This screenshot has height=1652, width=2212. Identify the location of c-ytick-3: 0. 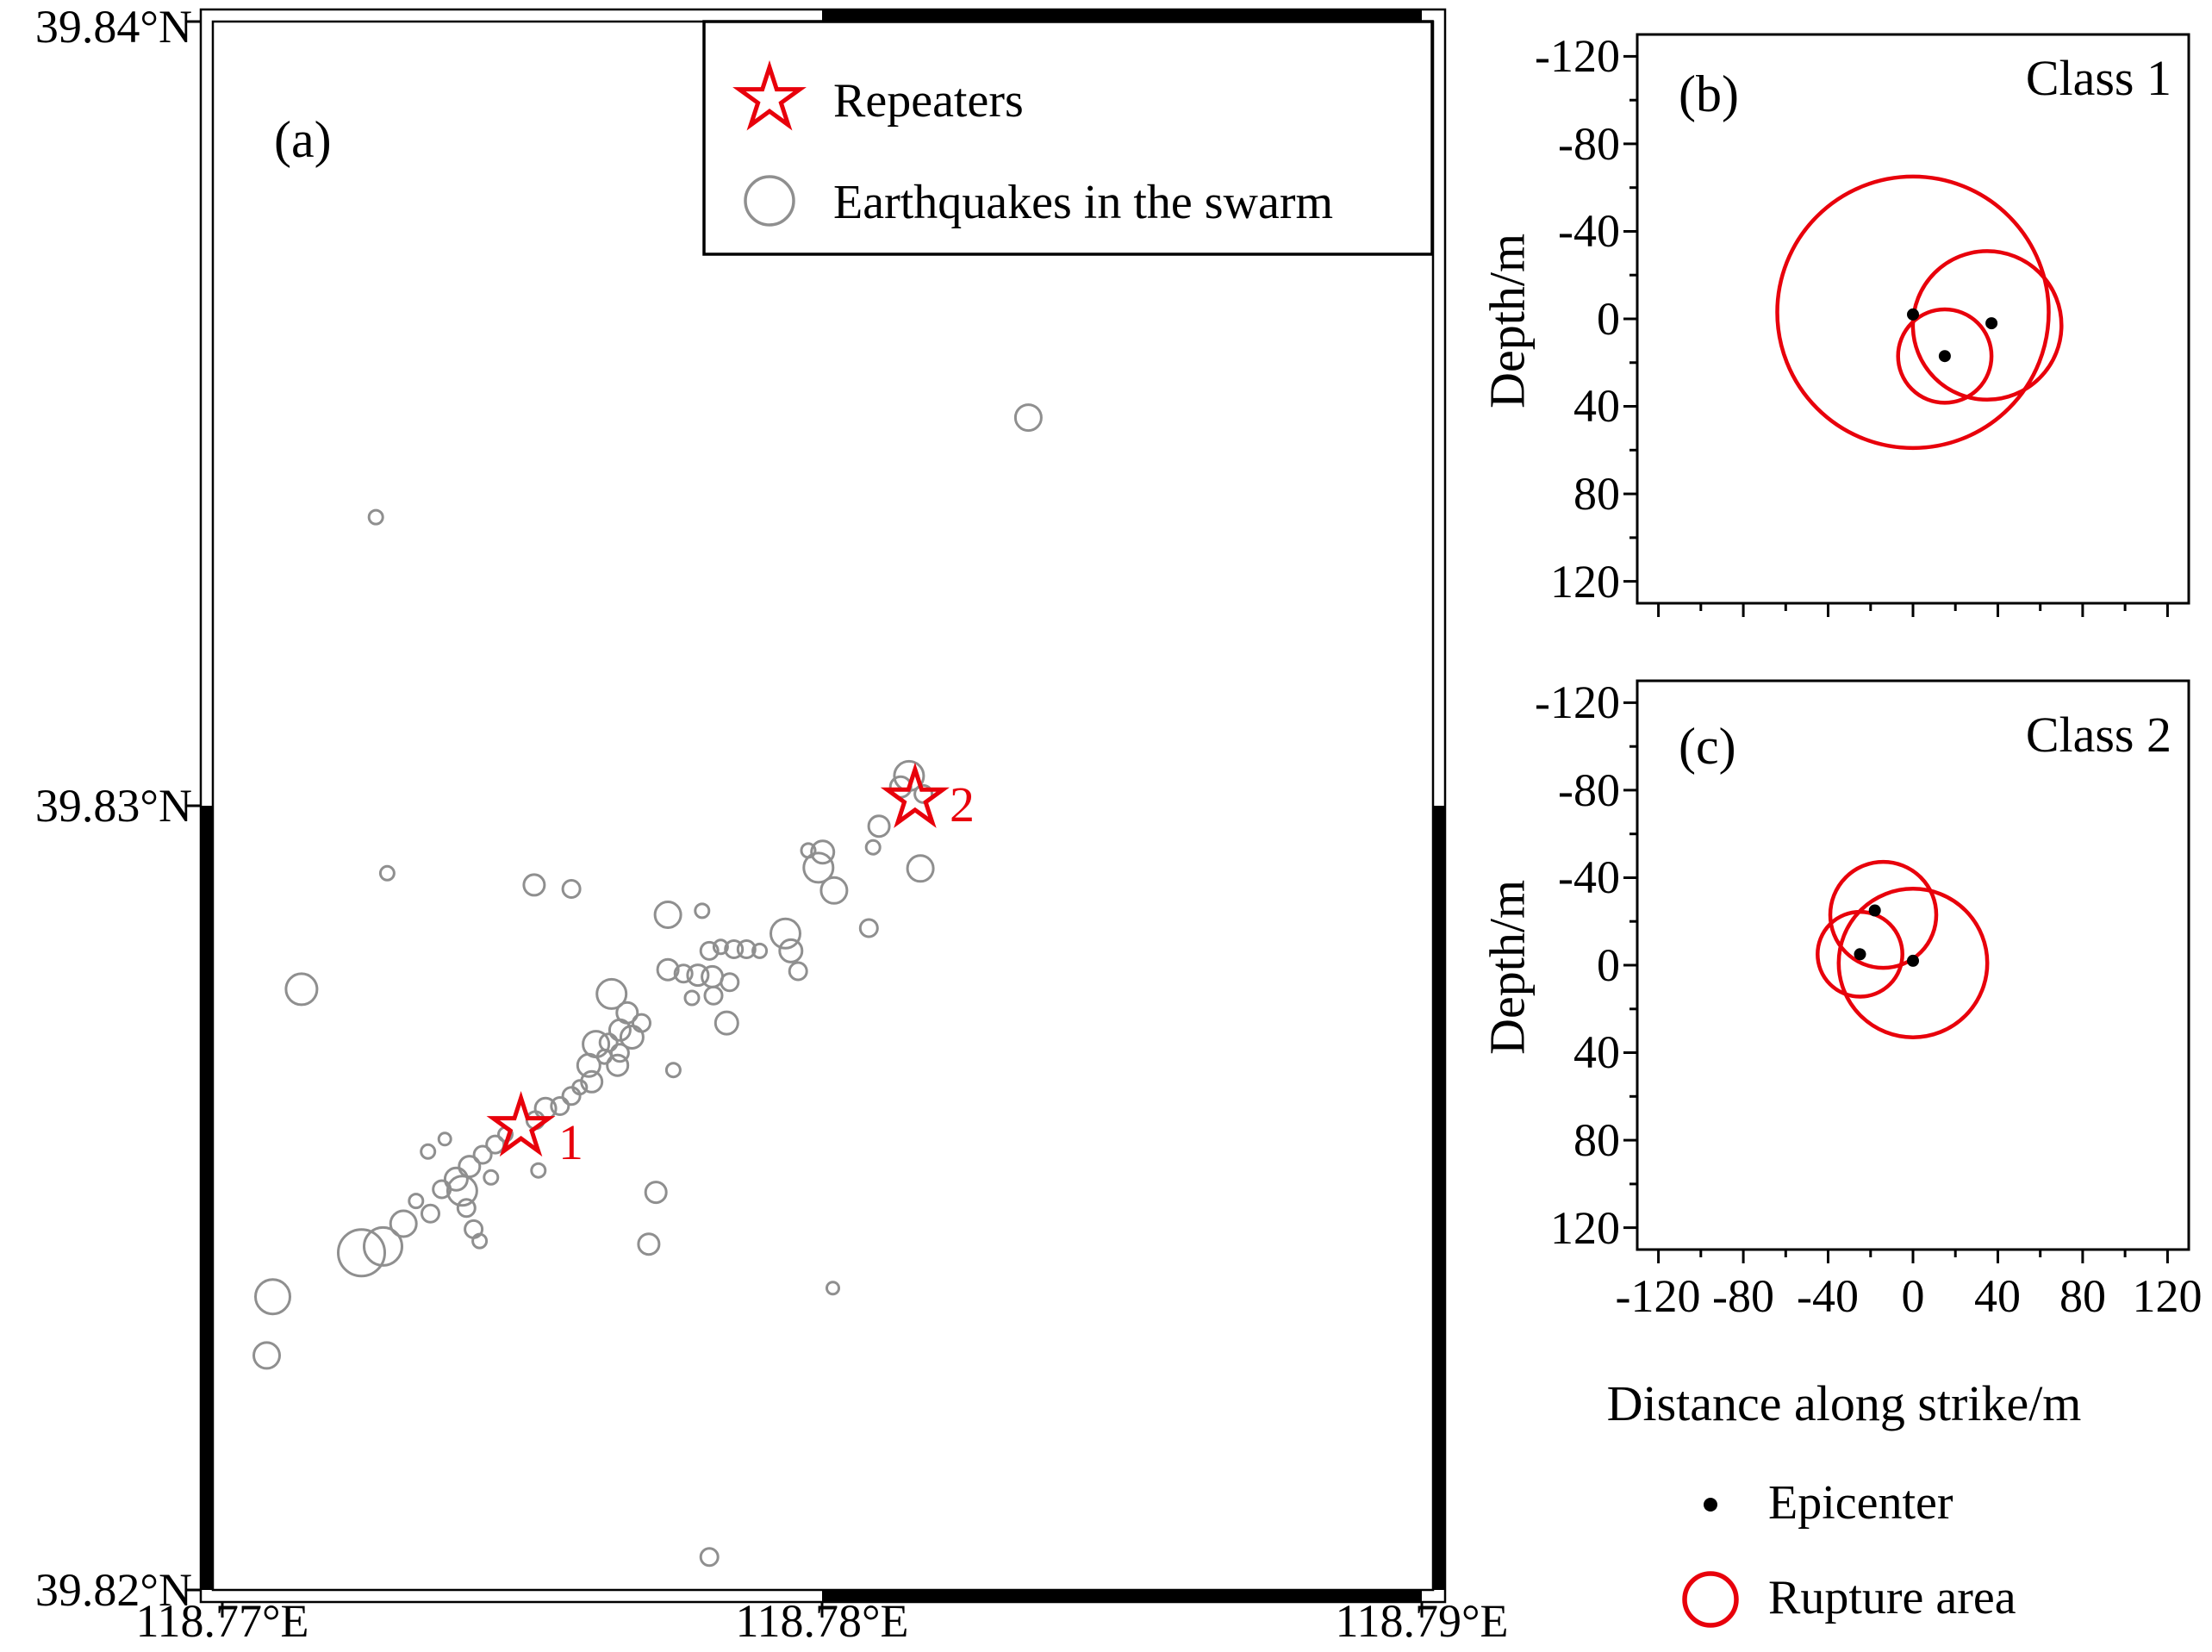
(1609, 965).